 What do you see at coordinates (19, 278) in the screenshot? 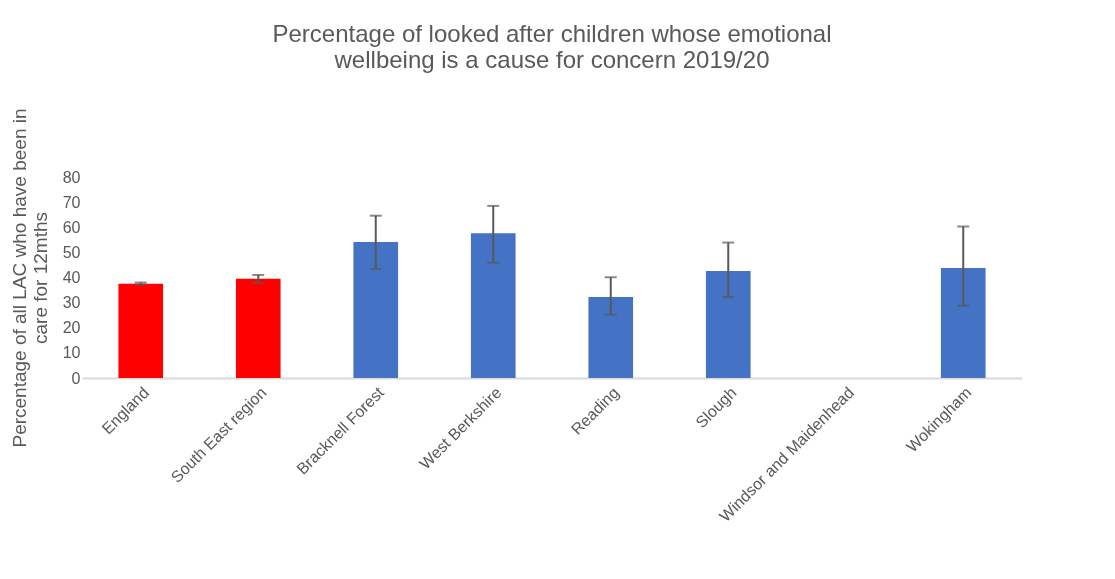
I see `text: Percentage of all LAC who have been in` at bounding box center [19, 278].